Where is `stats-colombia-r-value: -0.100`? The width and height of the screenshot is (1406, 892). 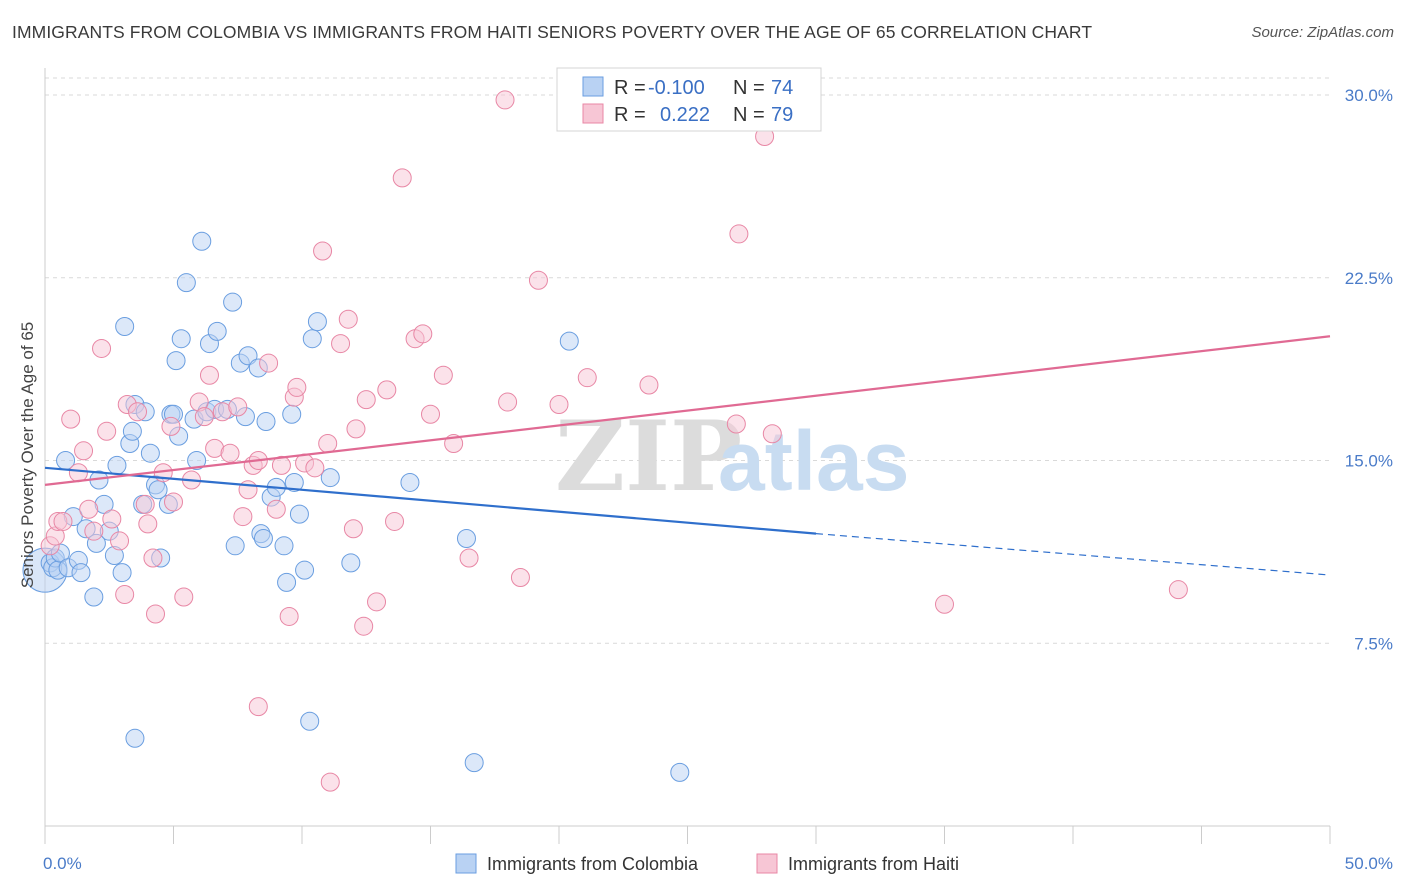
stats-colombia-r-value: -0.100 is located at coordinates (676, 88).